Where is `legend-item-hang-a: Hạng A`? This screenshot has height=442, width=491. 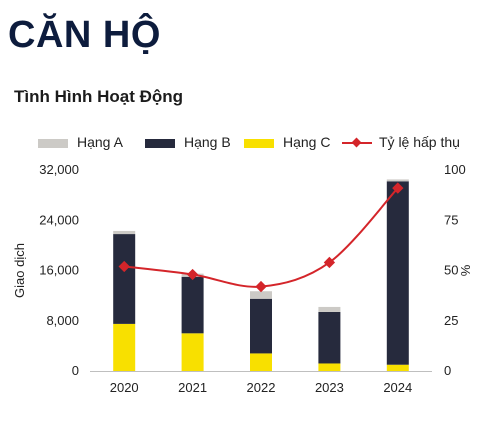
legend-item-hang-a: Hạng A is located at coordinates (80, 142).